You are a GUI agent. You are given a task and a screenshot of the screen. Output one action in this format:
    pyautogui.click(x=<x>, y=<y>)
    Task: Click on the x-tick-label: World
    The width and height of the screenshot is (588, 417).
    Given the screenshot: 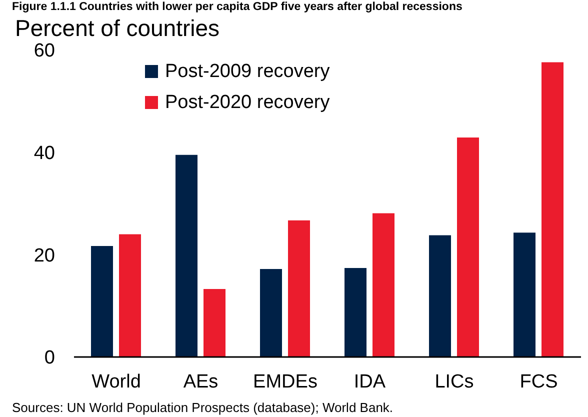 What is the action you would take?
    pyautogui.click(x=116, y=381)
    